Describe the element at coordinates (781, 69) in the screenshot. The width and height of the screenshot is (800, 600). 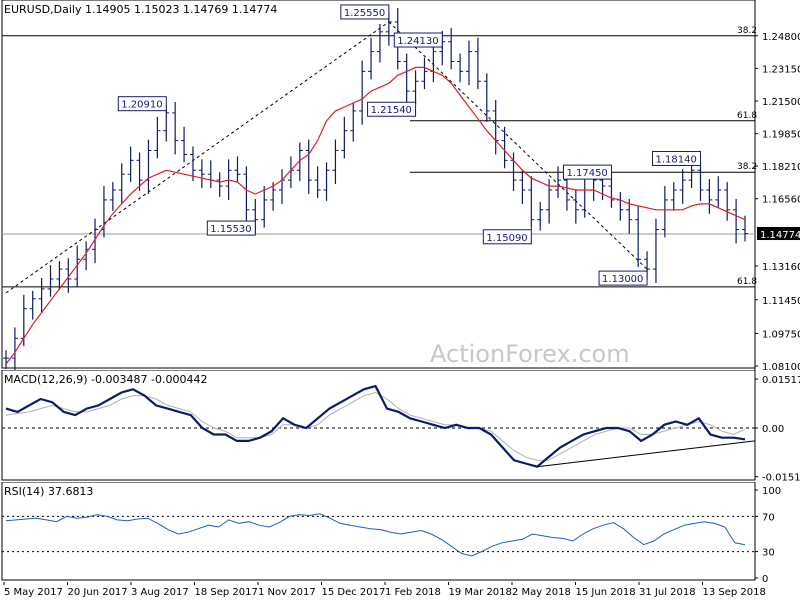
I see `price-y-tick-label: 1.23150` at that location.